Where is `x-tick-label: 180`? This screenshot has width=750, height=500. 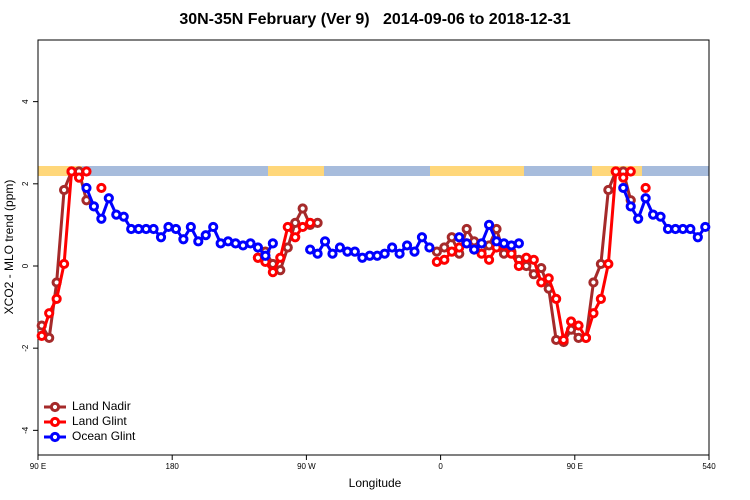
x-tick-label: 180 is located at coordinates (173, 466).